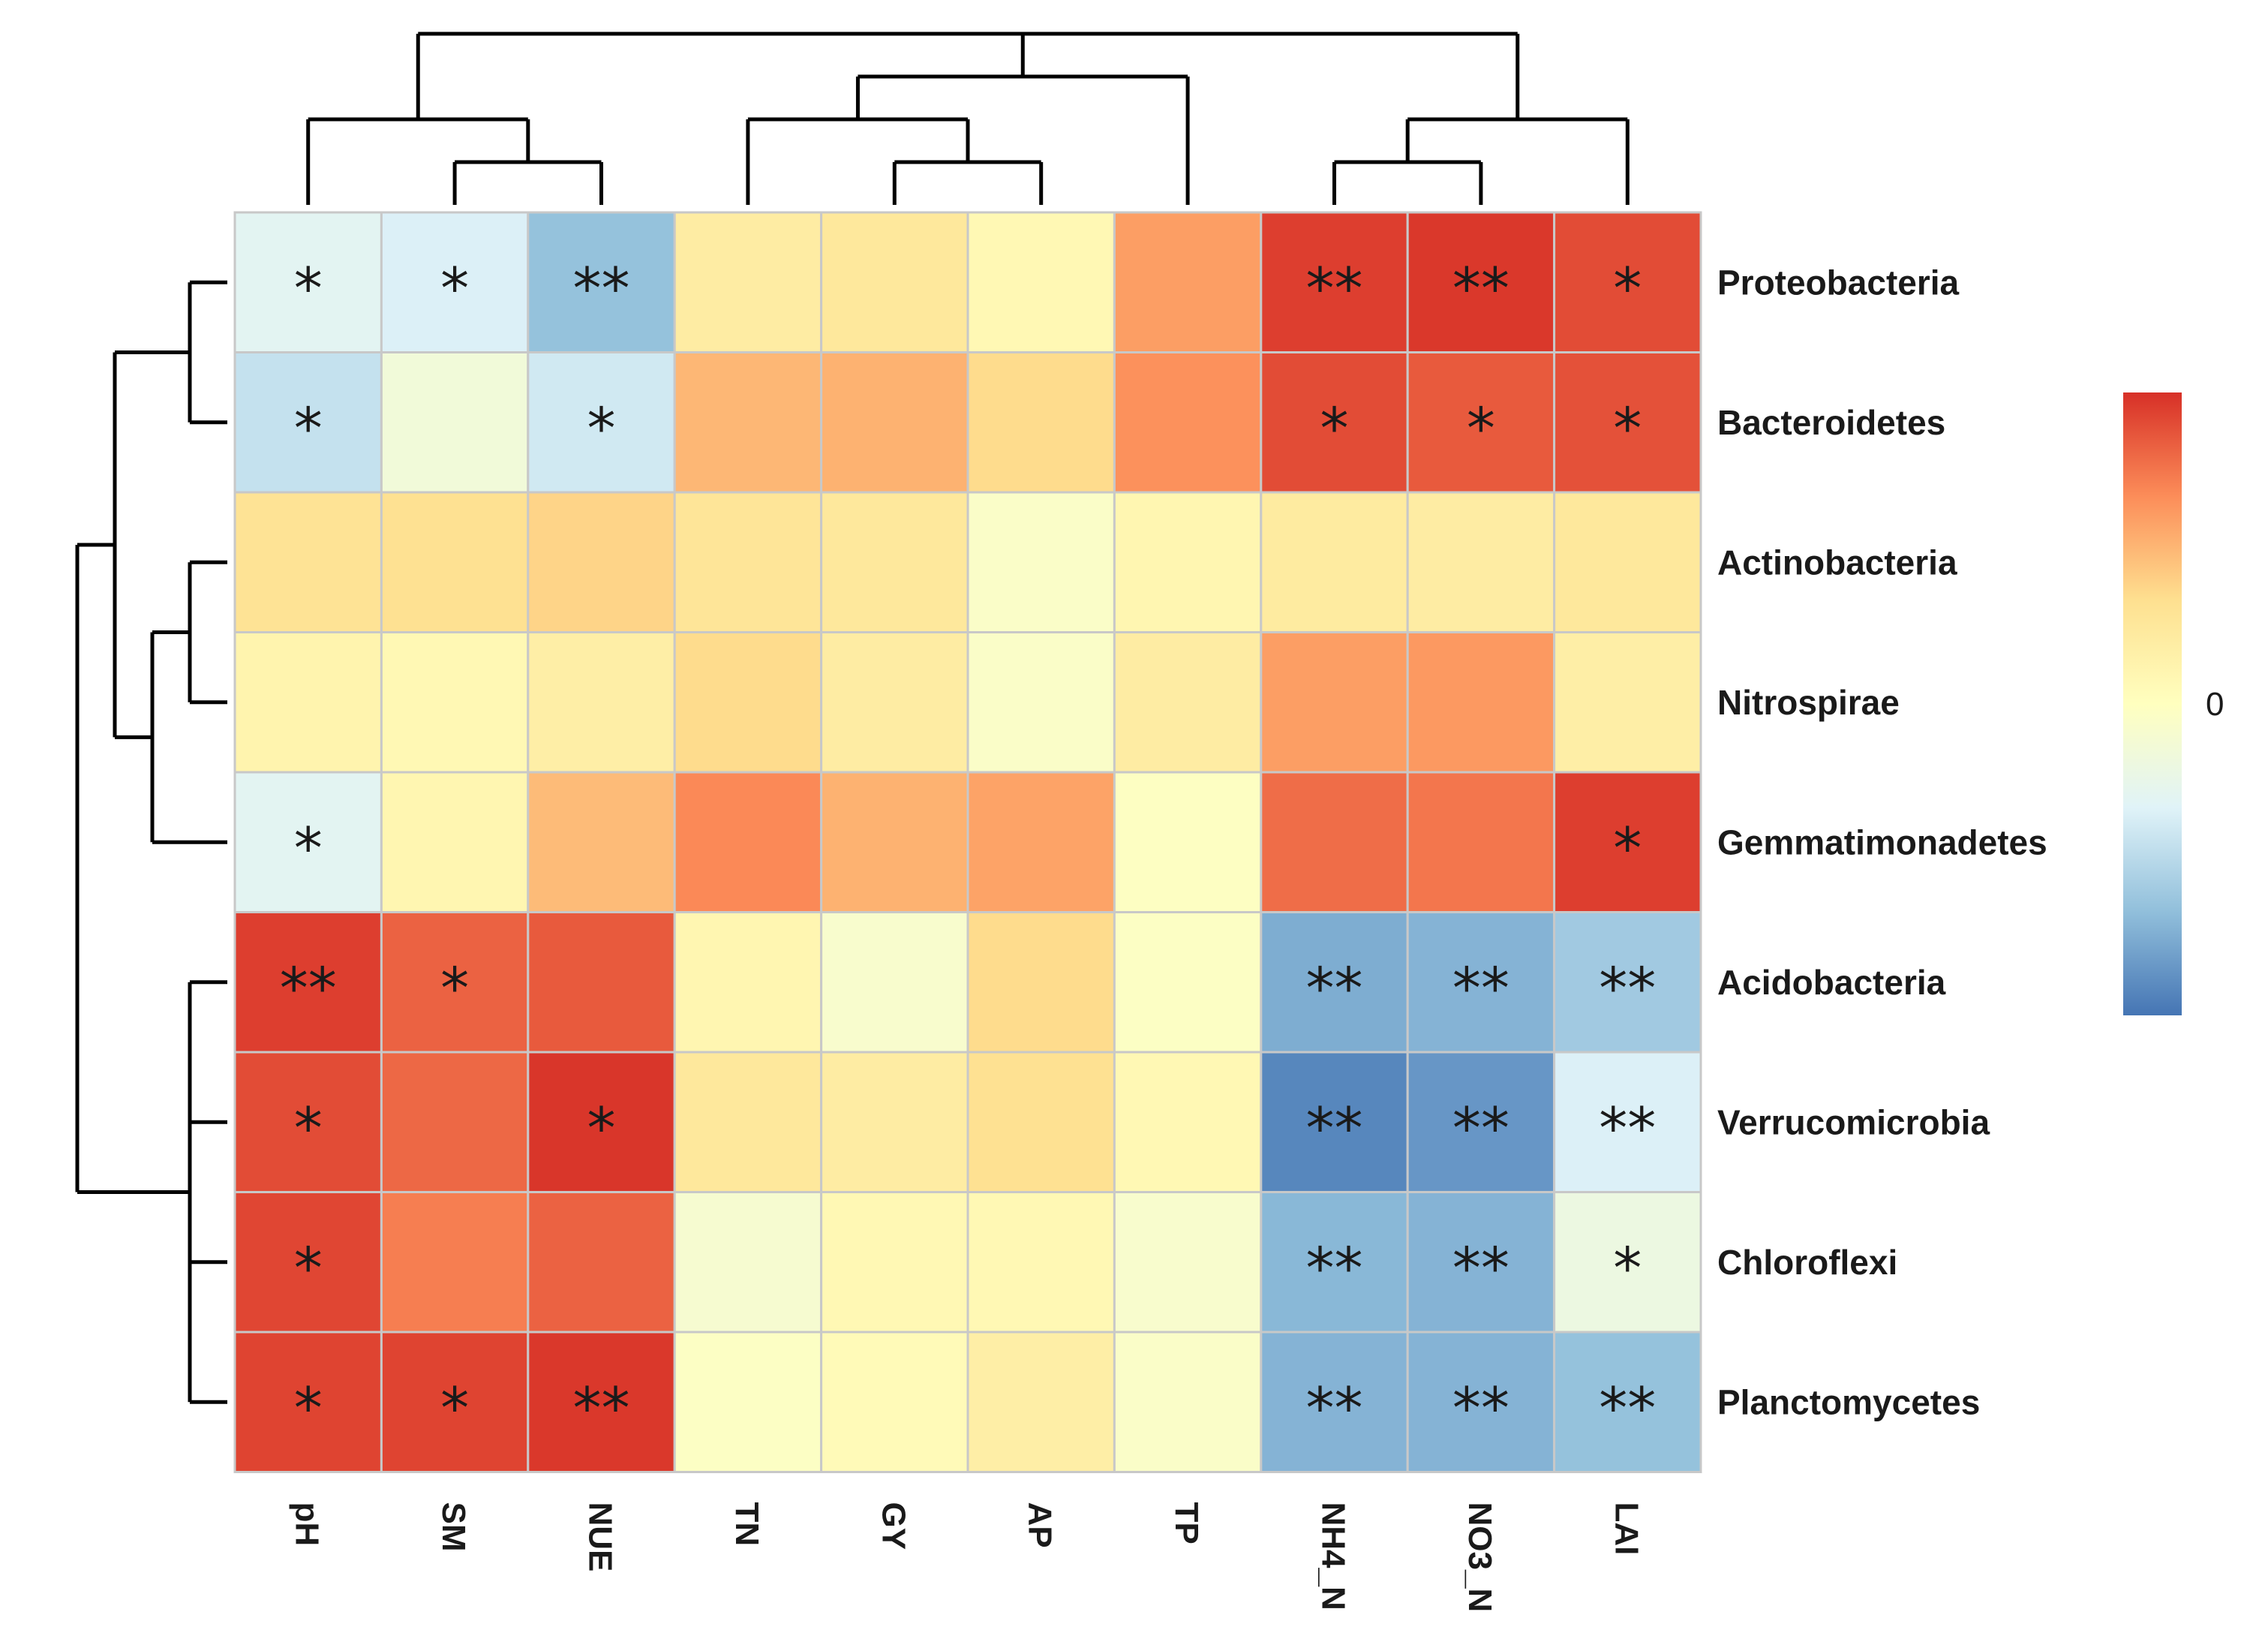  I want to click on cell-bacteroidetes-gy, so click(894, 422).